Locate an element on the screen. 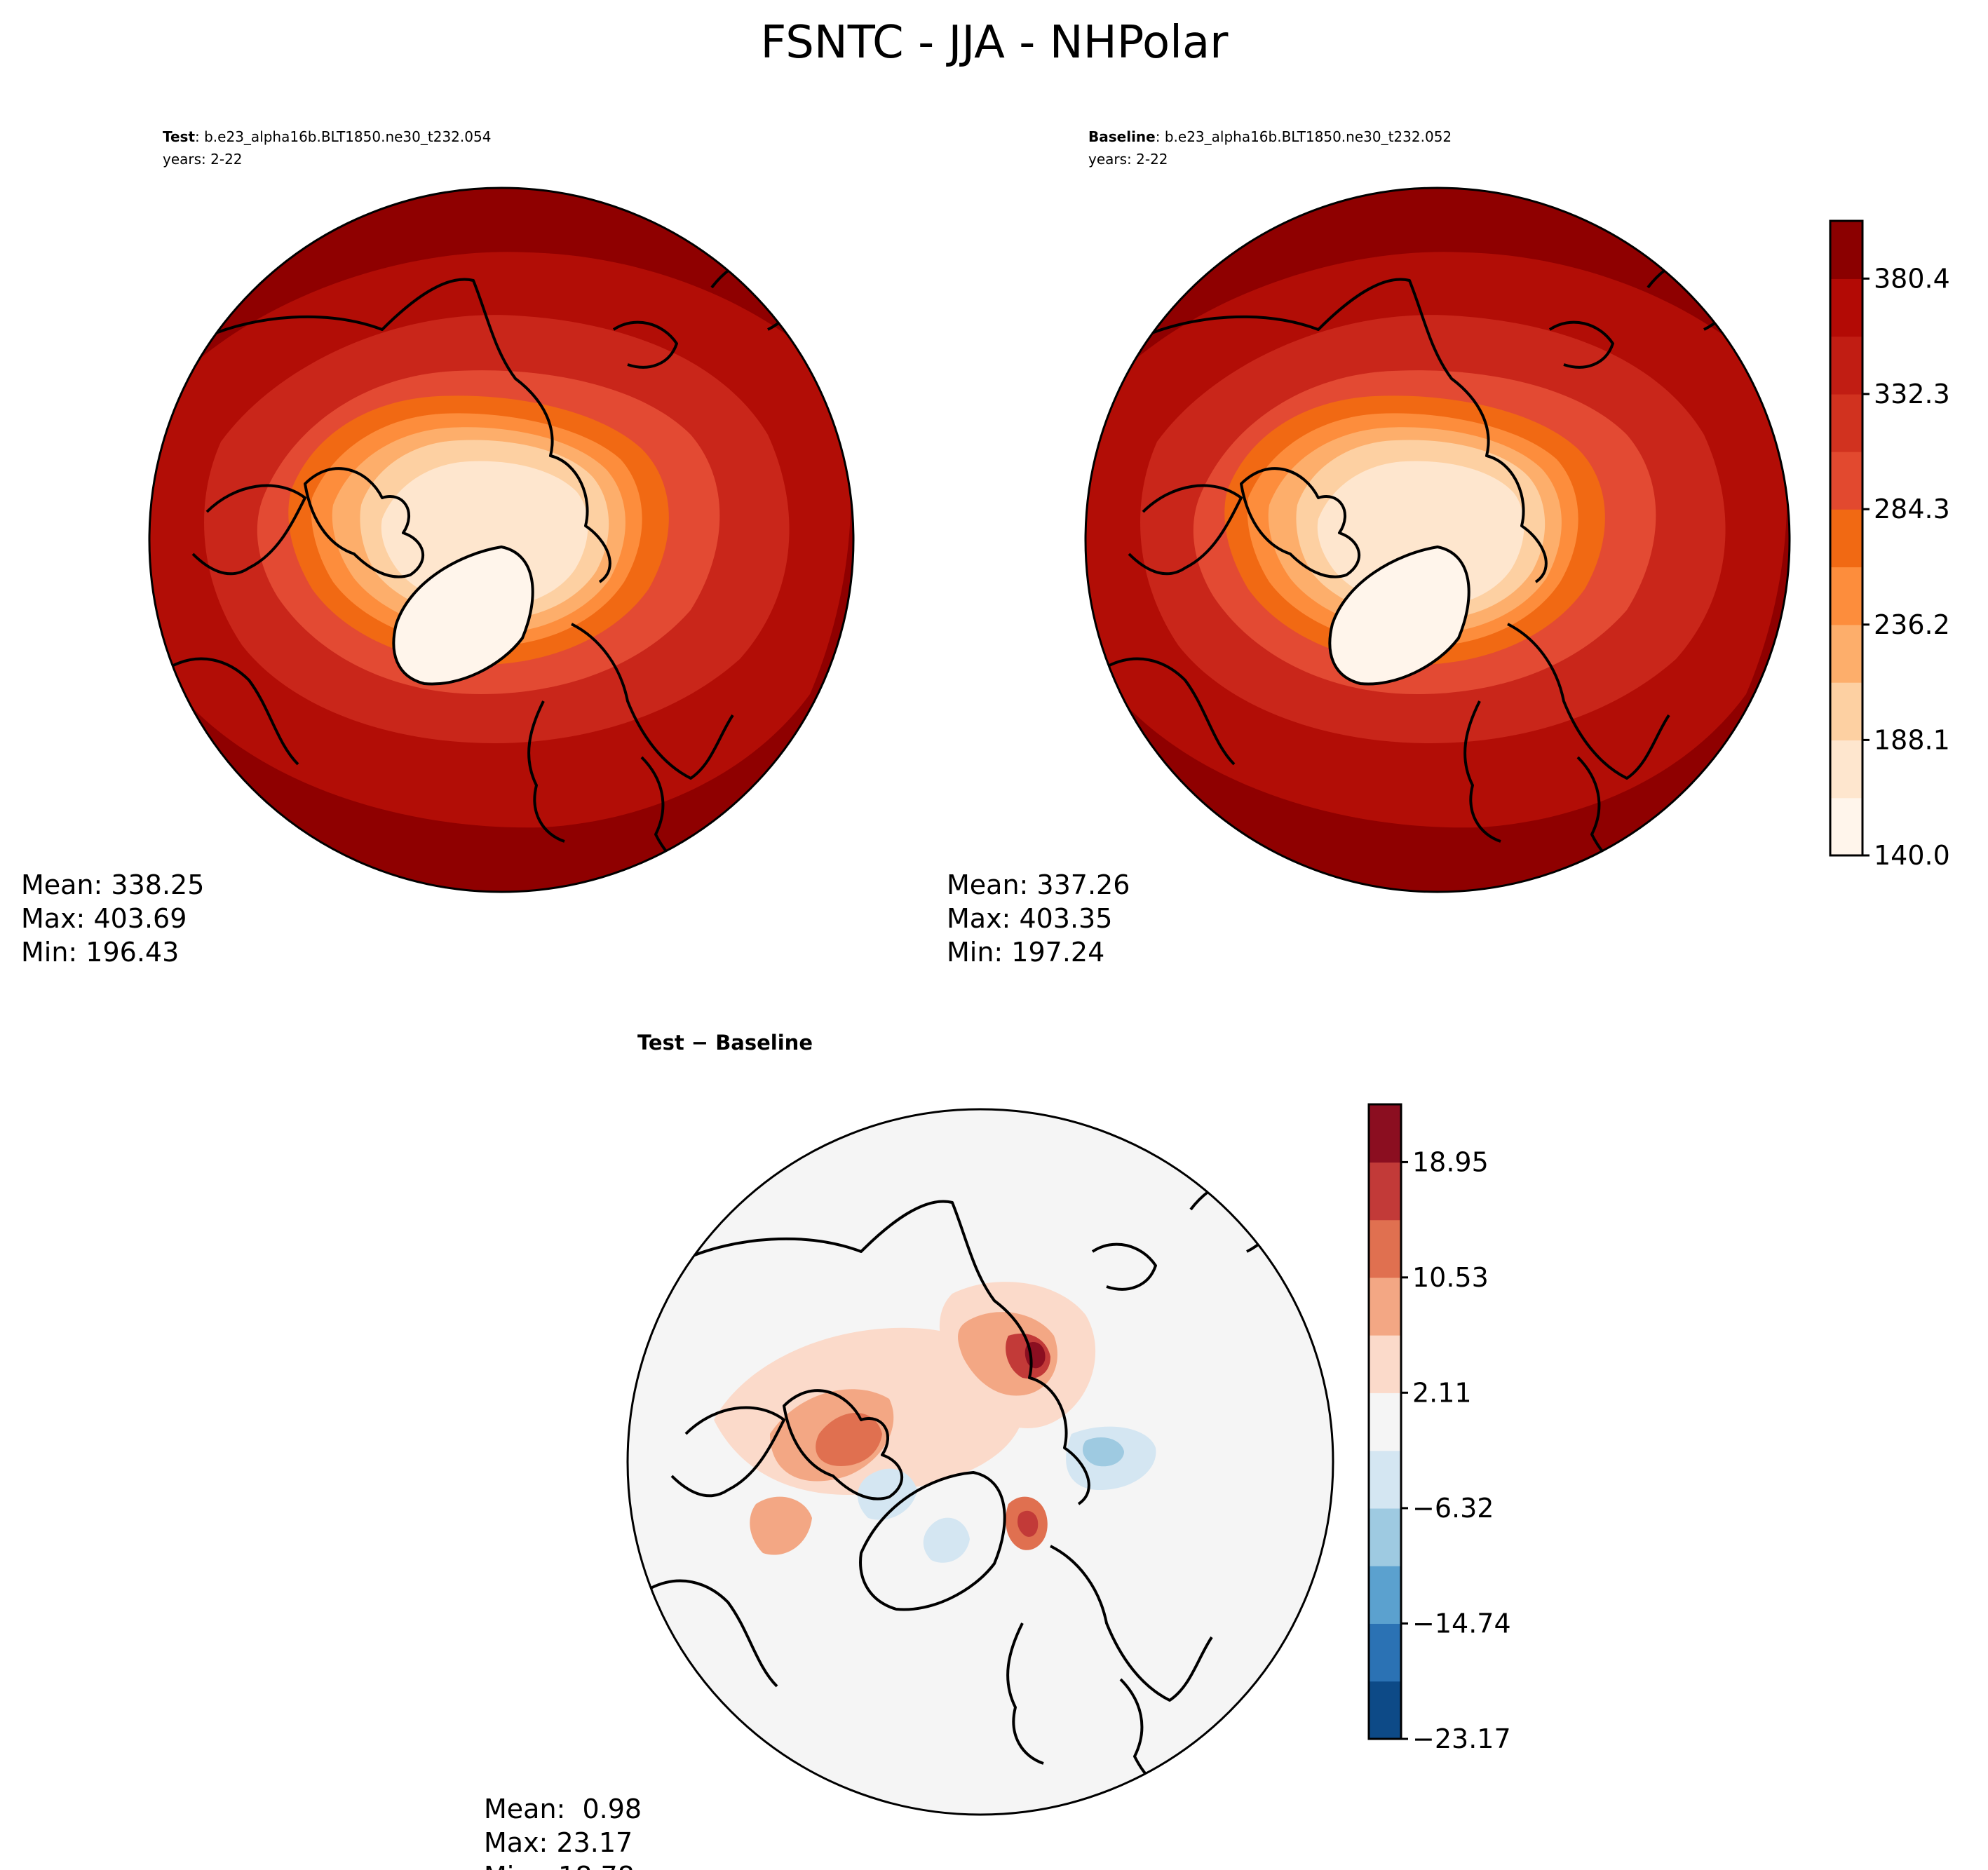  figure-title: FSNTC - JJA - NHPolar is located at coordinates (995, 43).